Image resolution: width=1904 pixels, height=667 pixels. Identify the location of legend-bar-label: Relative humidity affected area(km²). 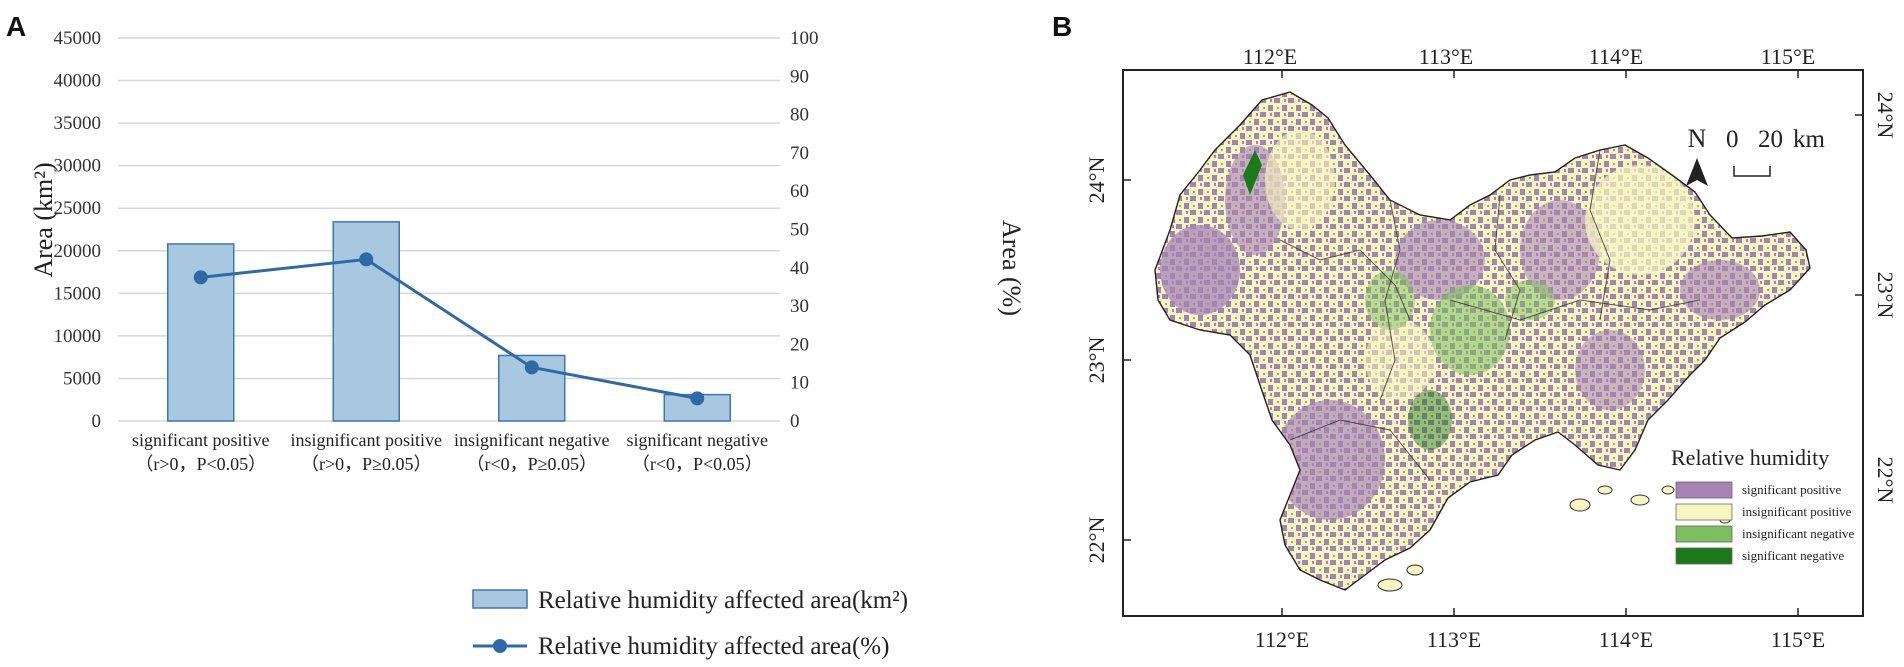
(723, 600).